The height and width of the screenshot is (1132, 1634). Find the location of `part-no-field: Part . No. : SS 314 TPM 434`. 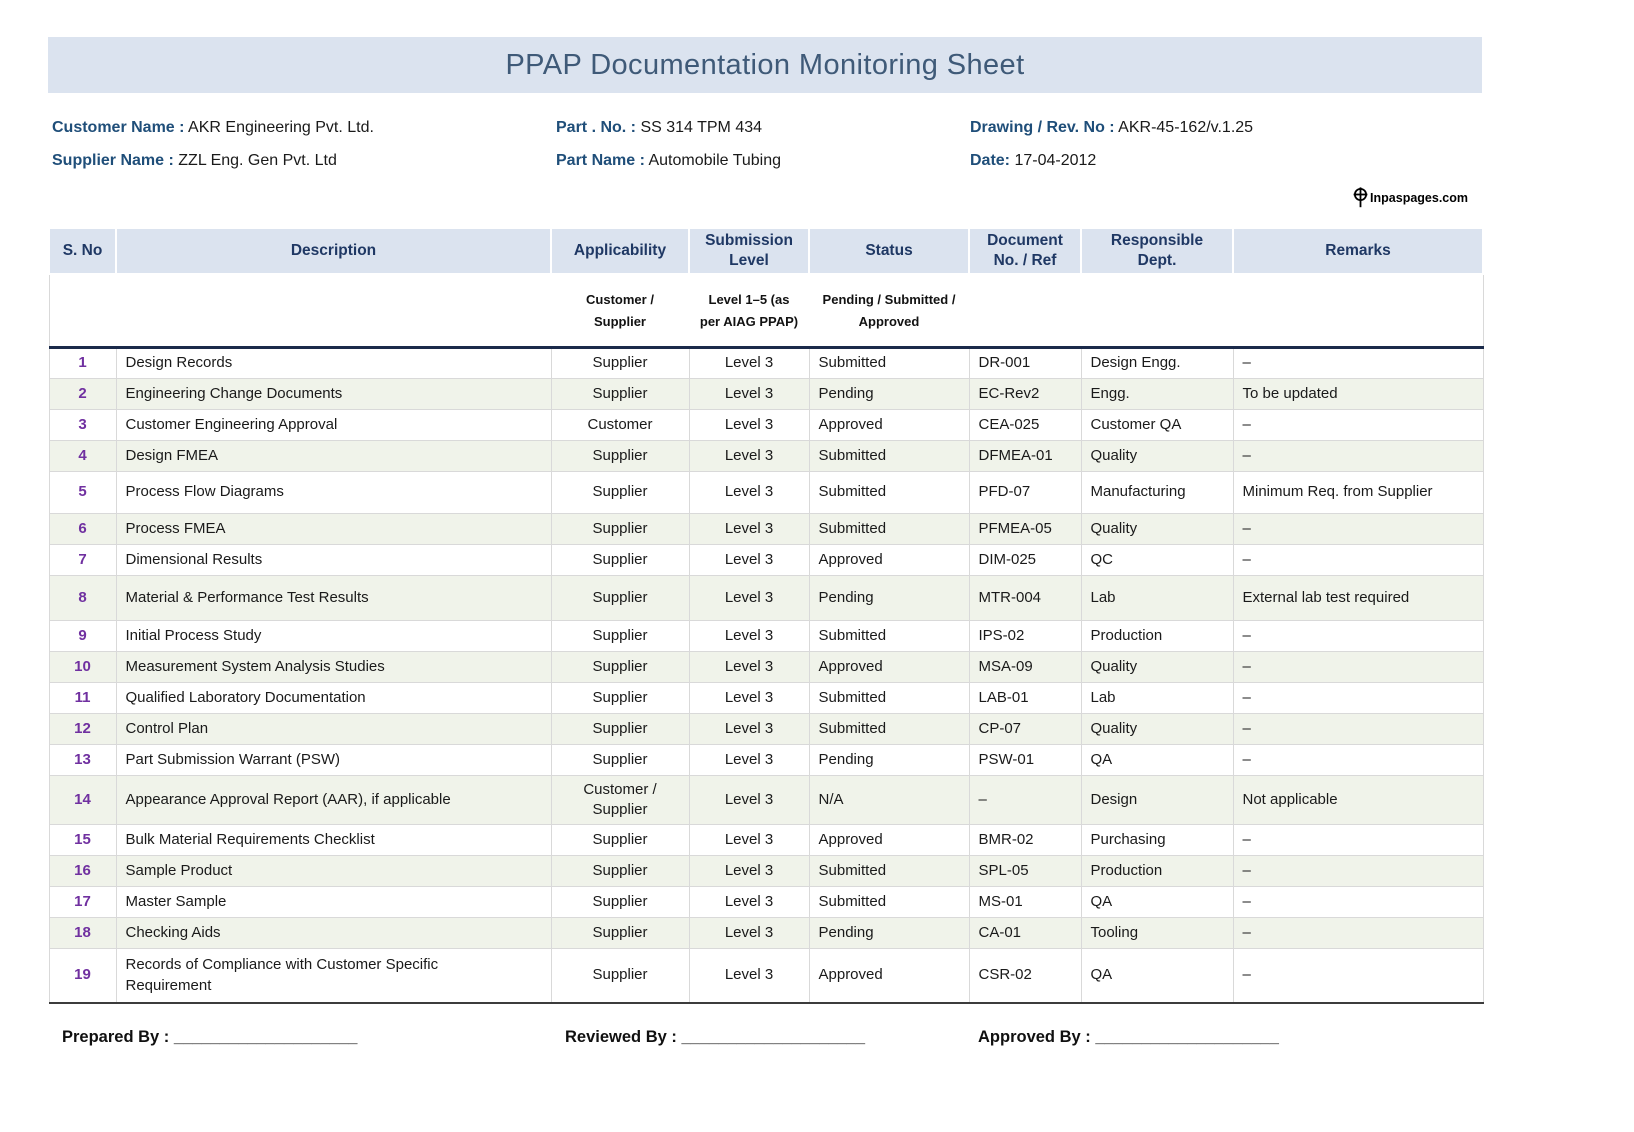

part-no-field: Part . No. : SS 314 TPM 434 is located at coordinates (659, 128).